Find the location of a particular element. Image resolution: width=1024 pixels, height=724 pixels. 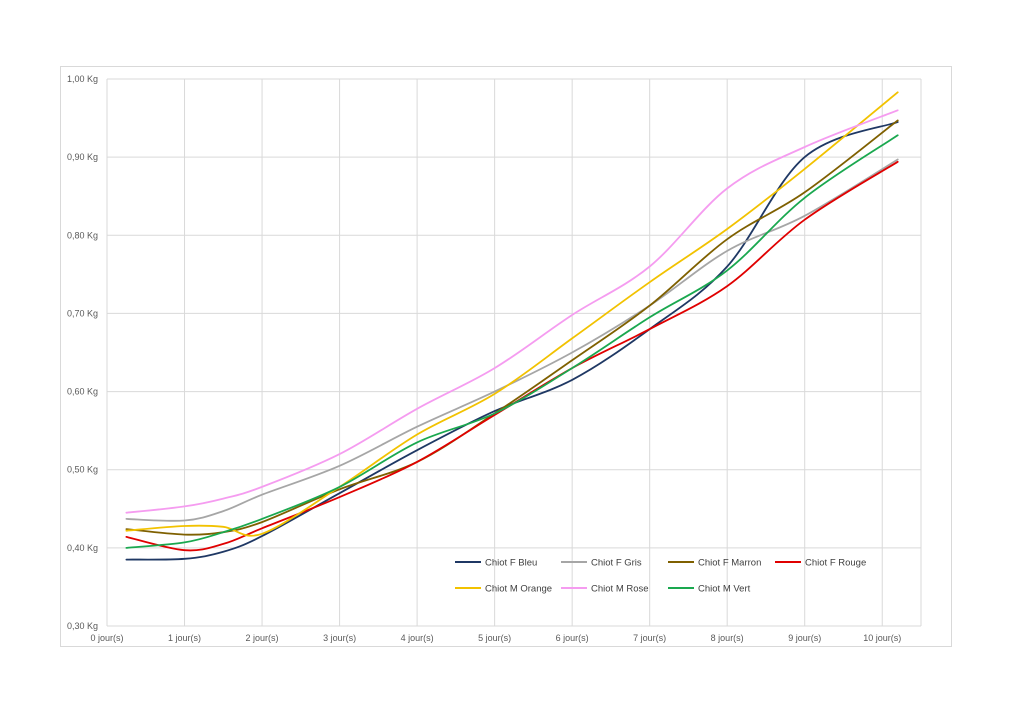

legend-item: Chiot M Vert is located at coordinates (709, 589).